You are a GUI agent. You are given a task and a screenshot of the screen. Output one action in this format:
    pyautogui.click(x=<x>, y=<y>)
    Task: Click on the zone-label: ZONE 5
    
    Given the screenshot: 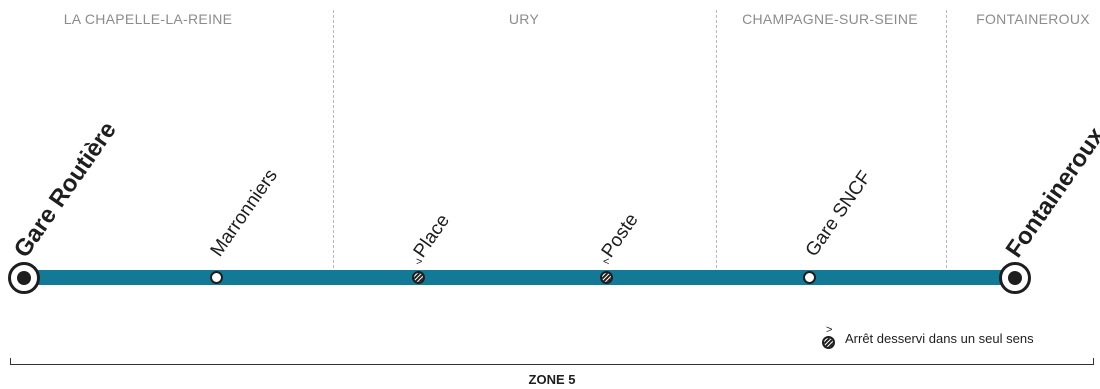 What is the action you would take?
    pyautogui.click(x=552, y=379)
    